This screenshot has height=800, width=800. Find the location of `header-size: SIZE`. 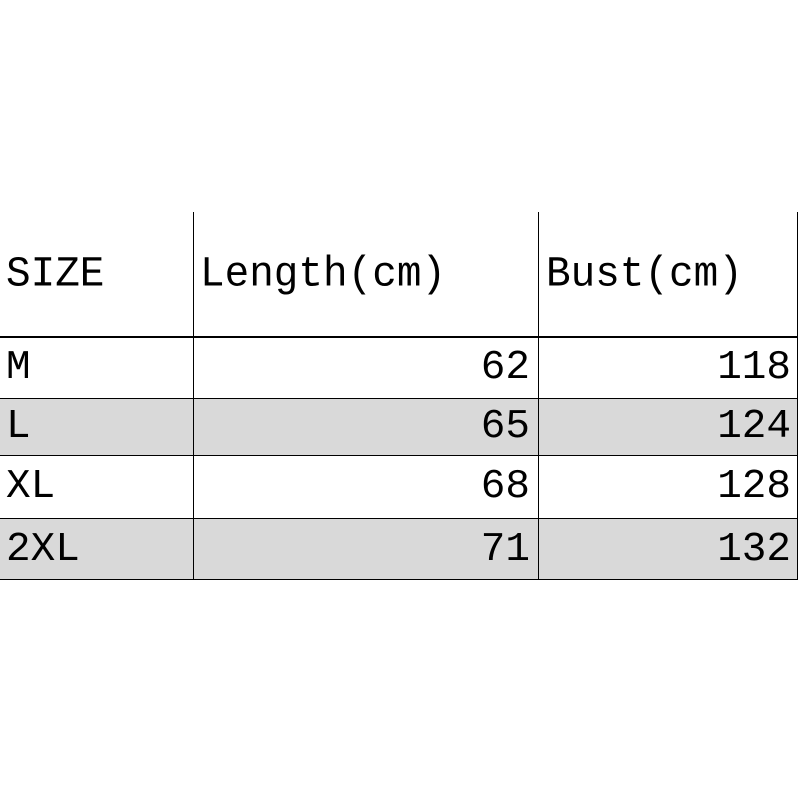

header-size: SIZE is located at coordinates (55, 274).